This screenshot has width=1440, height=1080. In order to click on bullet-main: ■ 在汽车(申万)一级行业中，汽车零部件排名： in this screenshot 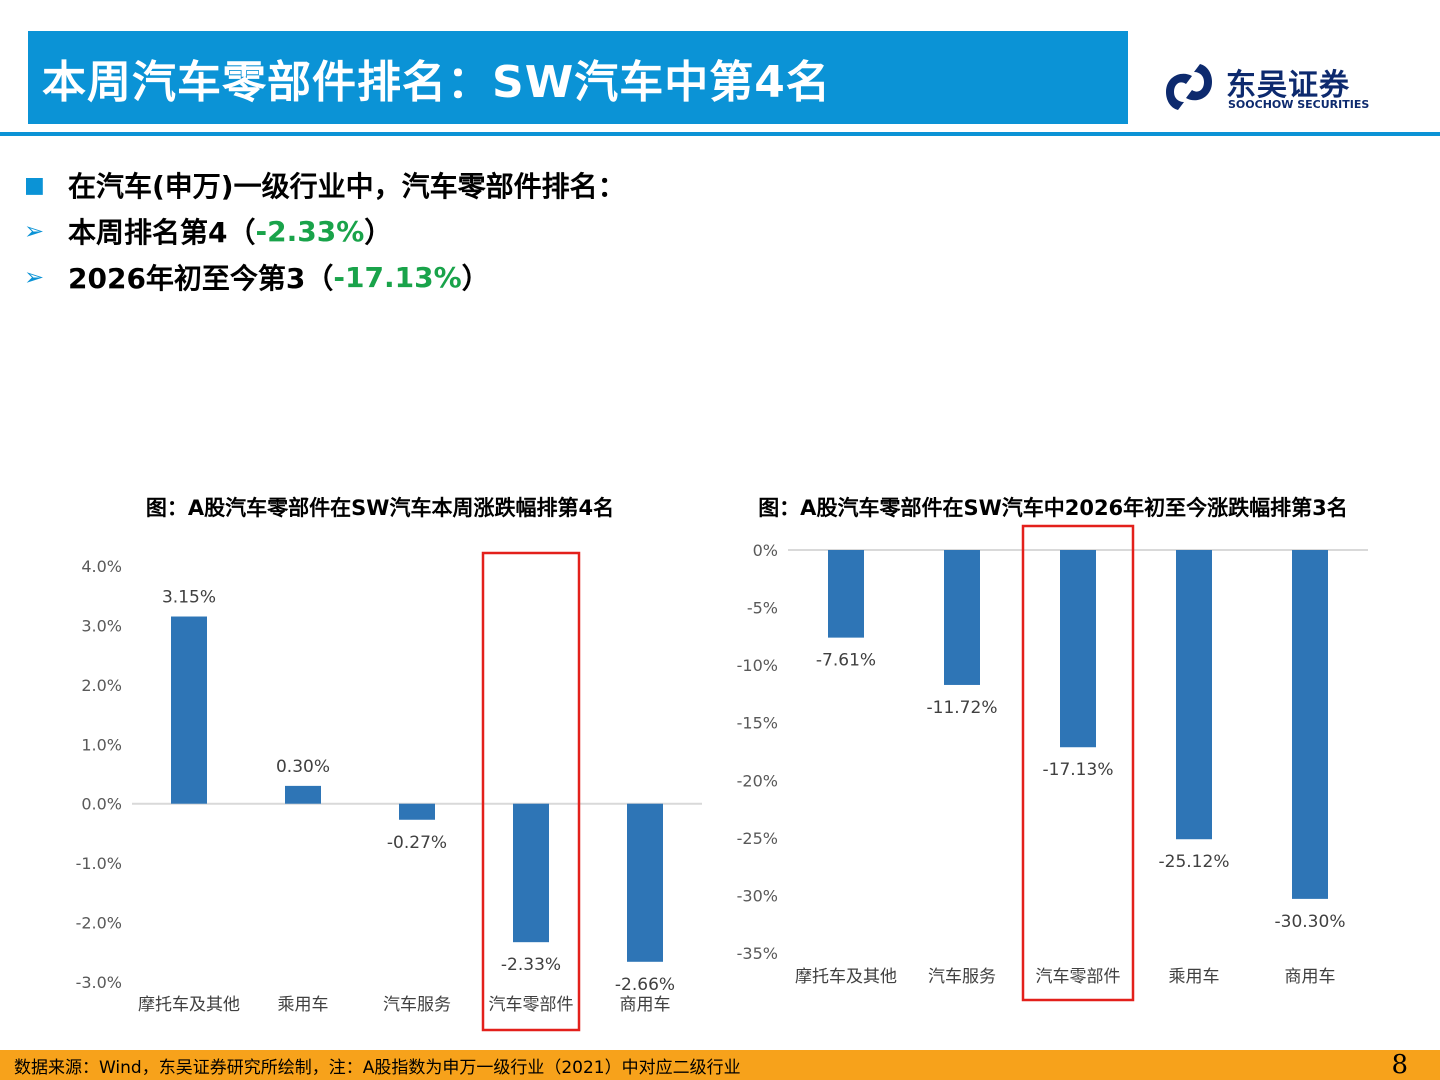, I will do `click(325, 185)`.